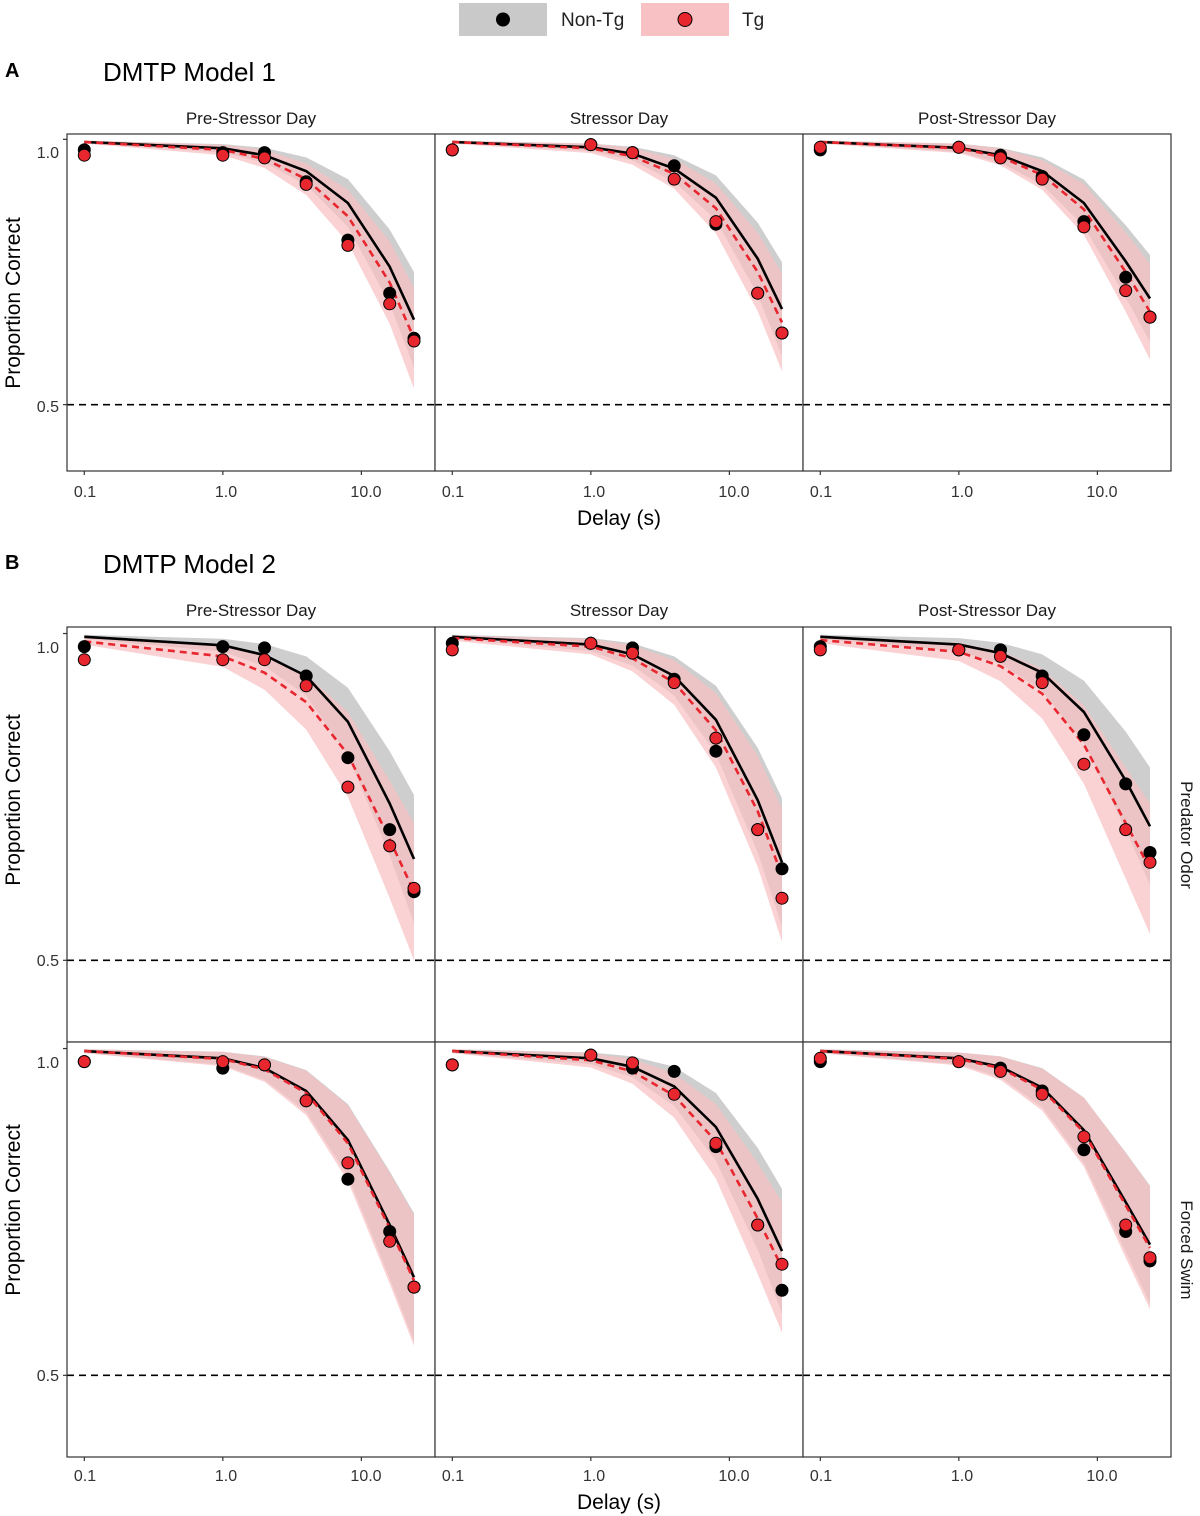  What do you see at coordinates (13, 303) in the screenshot?
I see `y-axis-title-a: Proportion Correct` at bounding box center [13, 303].